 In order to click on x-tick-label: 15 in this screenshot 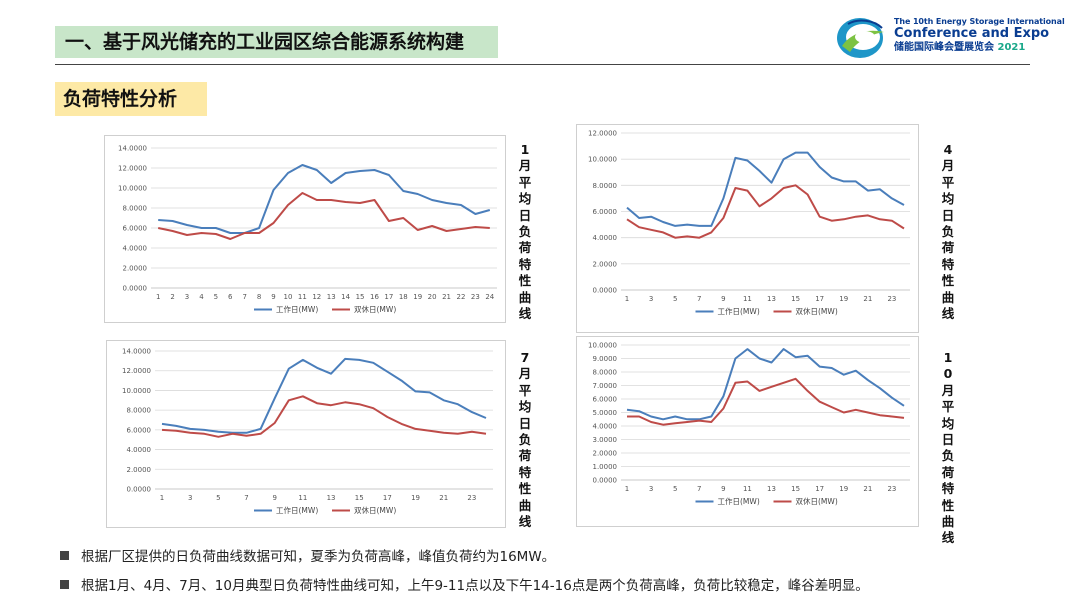, I will do `click(360, 297)`.